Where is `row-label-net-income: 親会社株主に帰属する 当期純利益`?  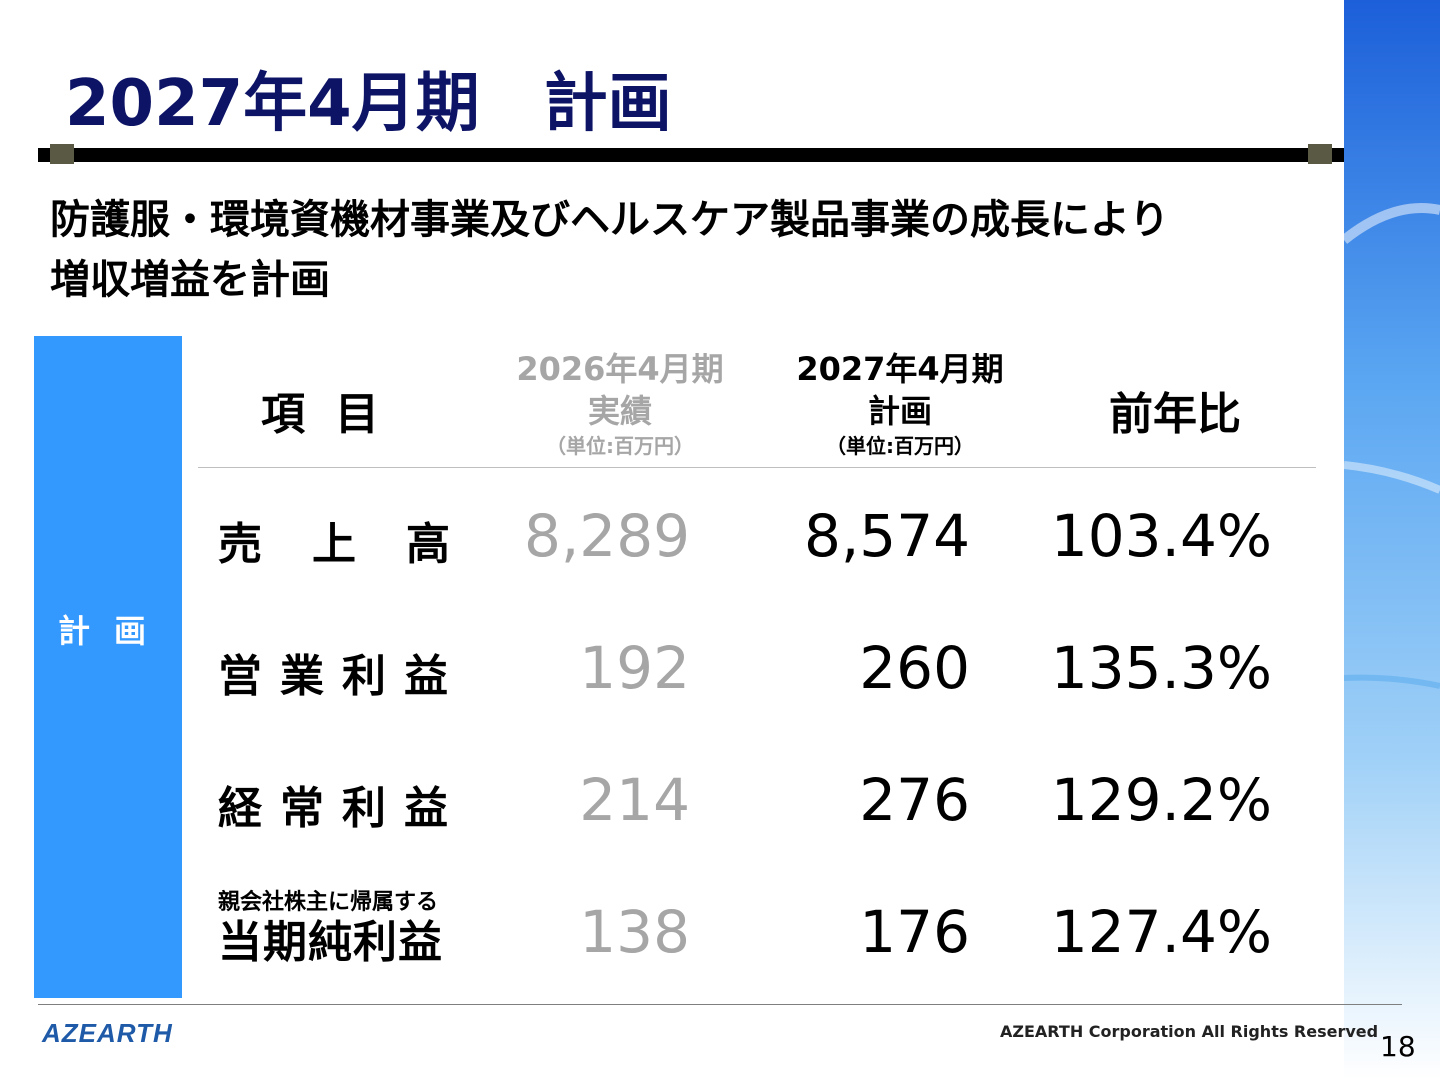 row-label-net-income: 親会社株主に帰属する 当期純利益 is located at coordinates (338, 928).